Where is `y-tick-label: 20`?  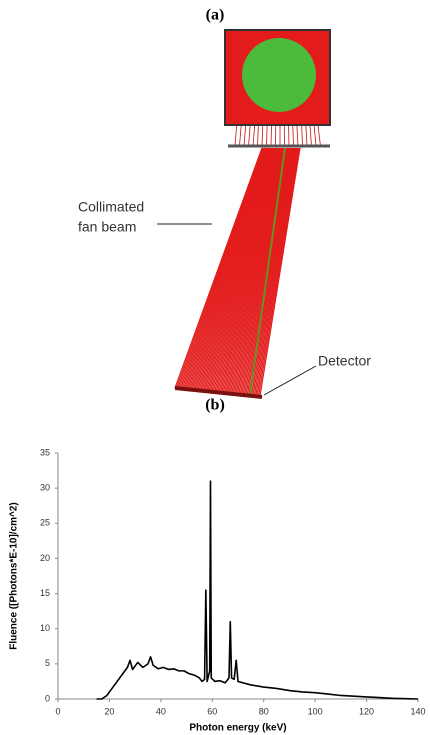 y-tick-label: 20 is located at coordinates (45, 558).